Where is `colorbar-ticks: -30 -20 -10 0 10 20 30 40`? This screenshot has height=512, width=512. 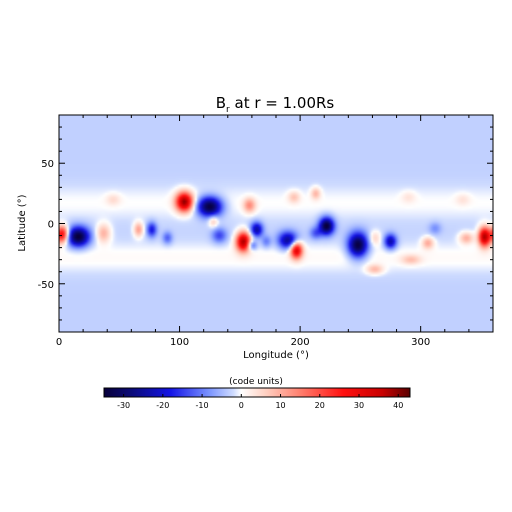
colorbar-ticks: -30 -20 -10 0 10 20 30 40 is located at coordinates (260, 402).